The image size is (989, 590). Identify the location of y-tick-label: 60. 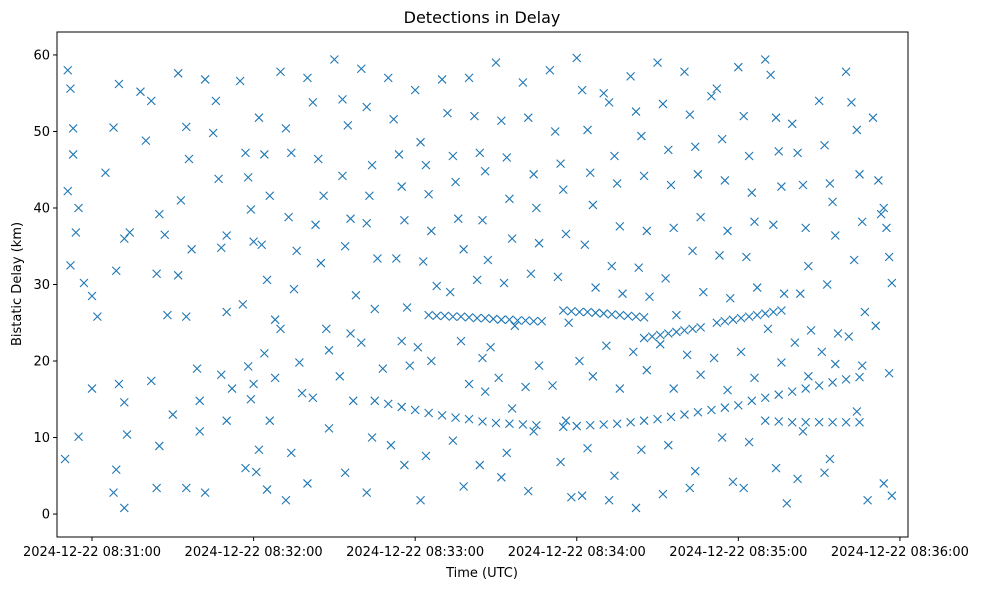
(41, 55).